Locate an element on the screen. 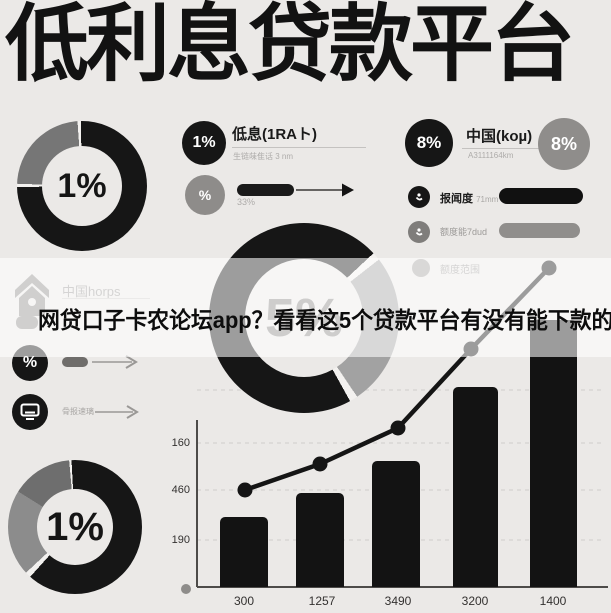  panel-subtitle-right: A3111164km is located at coordinates (491, 155).